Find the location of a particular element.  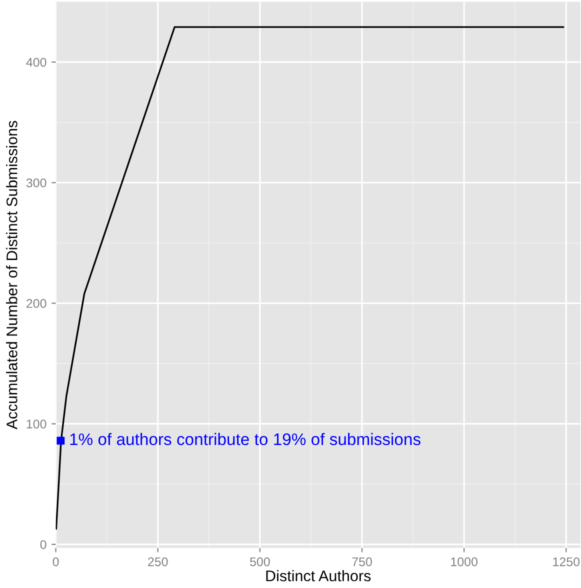

x-tick-label: 1250 is located at coordinates (566, 561).